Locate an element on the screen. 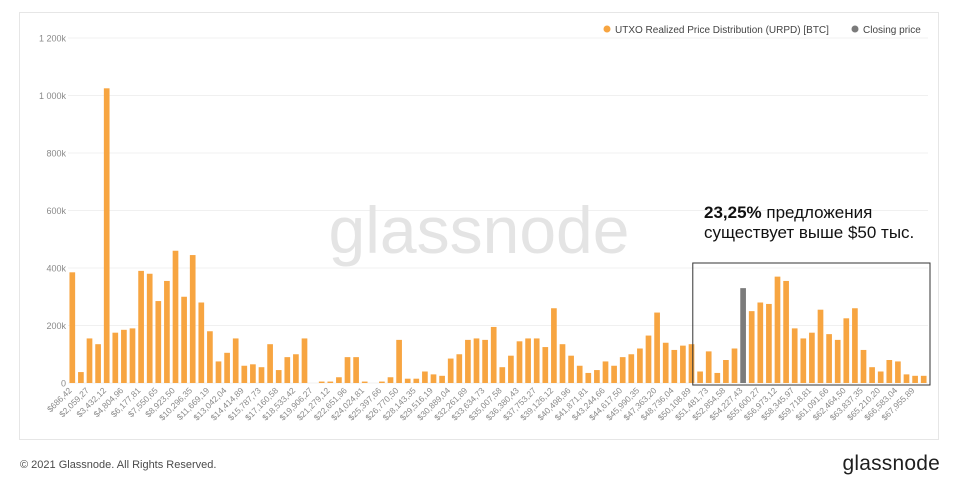 The width and height of the screenshot is (960, 490). closing-price-bar is located at coordinates (743, 336).